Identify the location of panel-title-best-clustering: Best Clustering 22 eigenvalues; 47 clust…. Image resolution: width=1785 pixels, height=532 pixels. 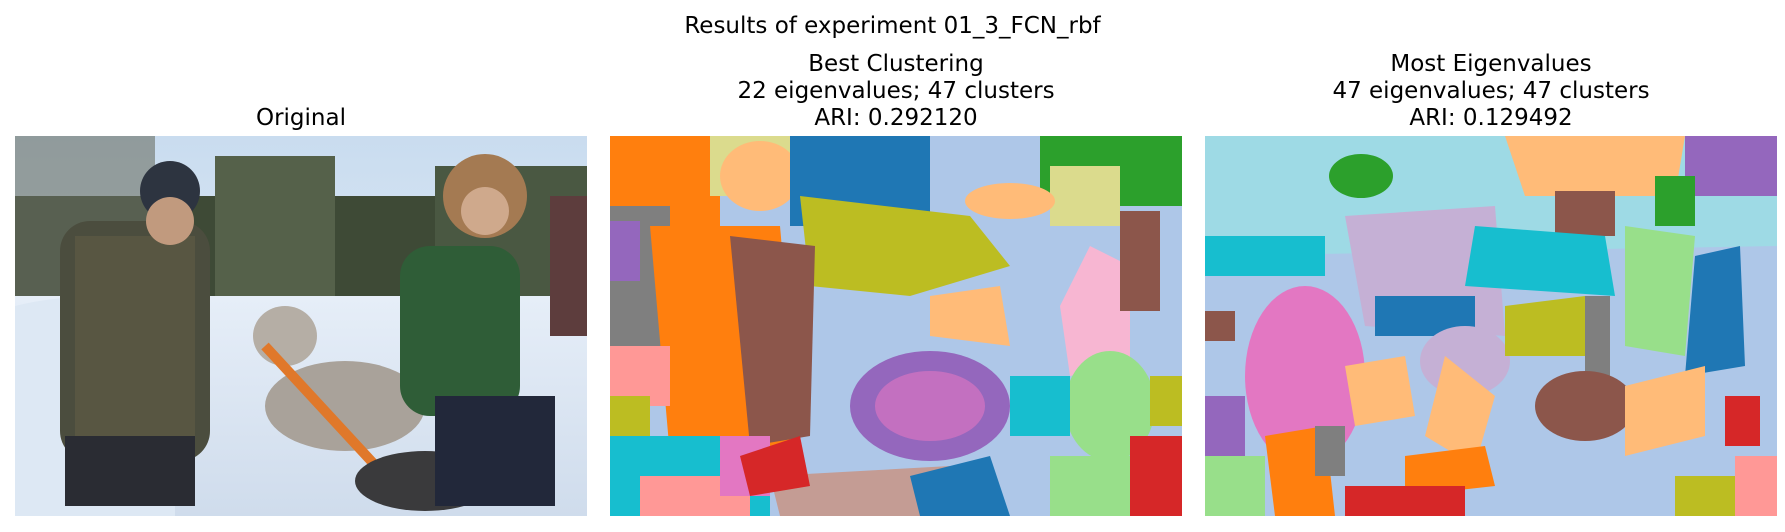
(896, 88).